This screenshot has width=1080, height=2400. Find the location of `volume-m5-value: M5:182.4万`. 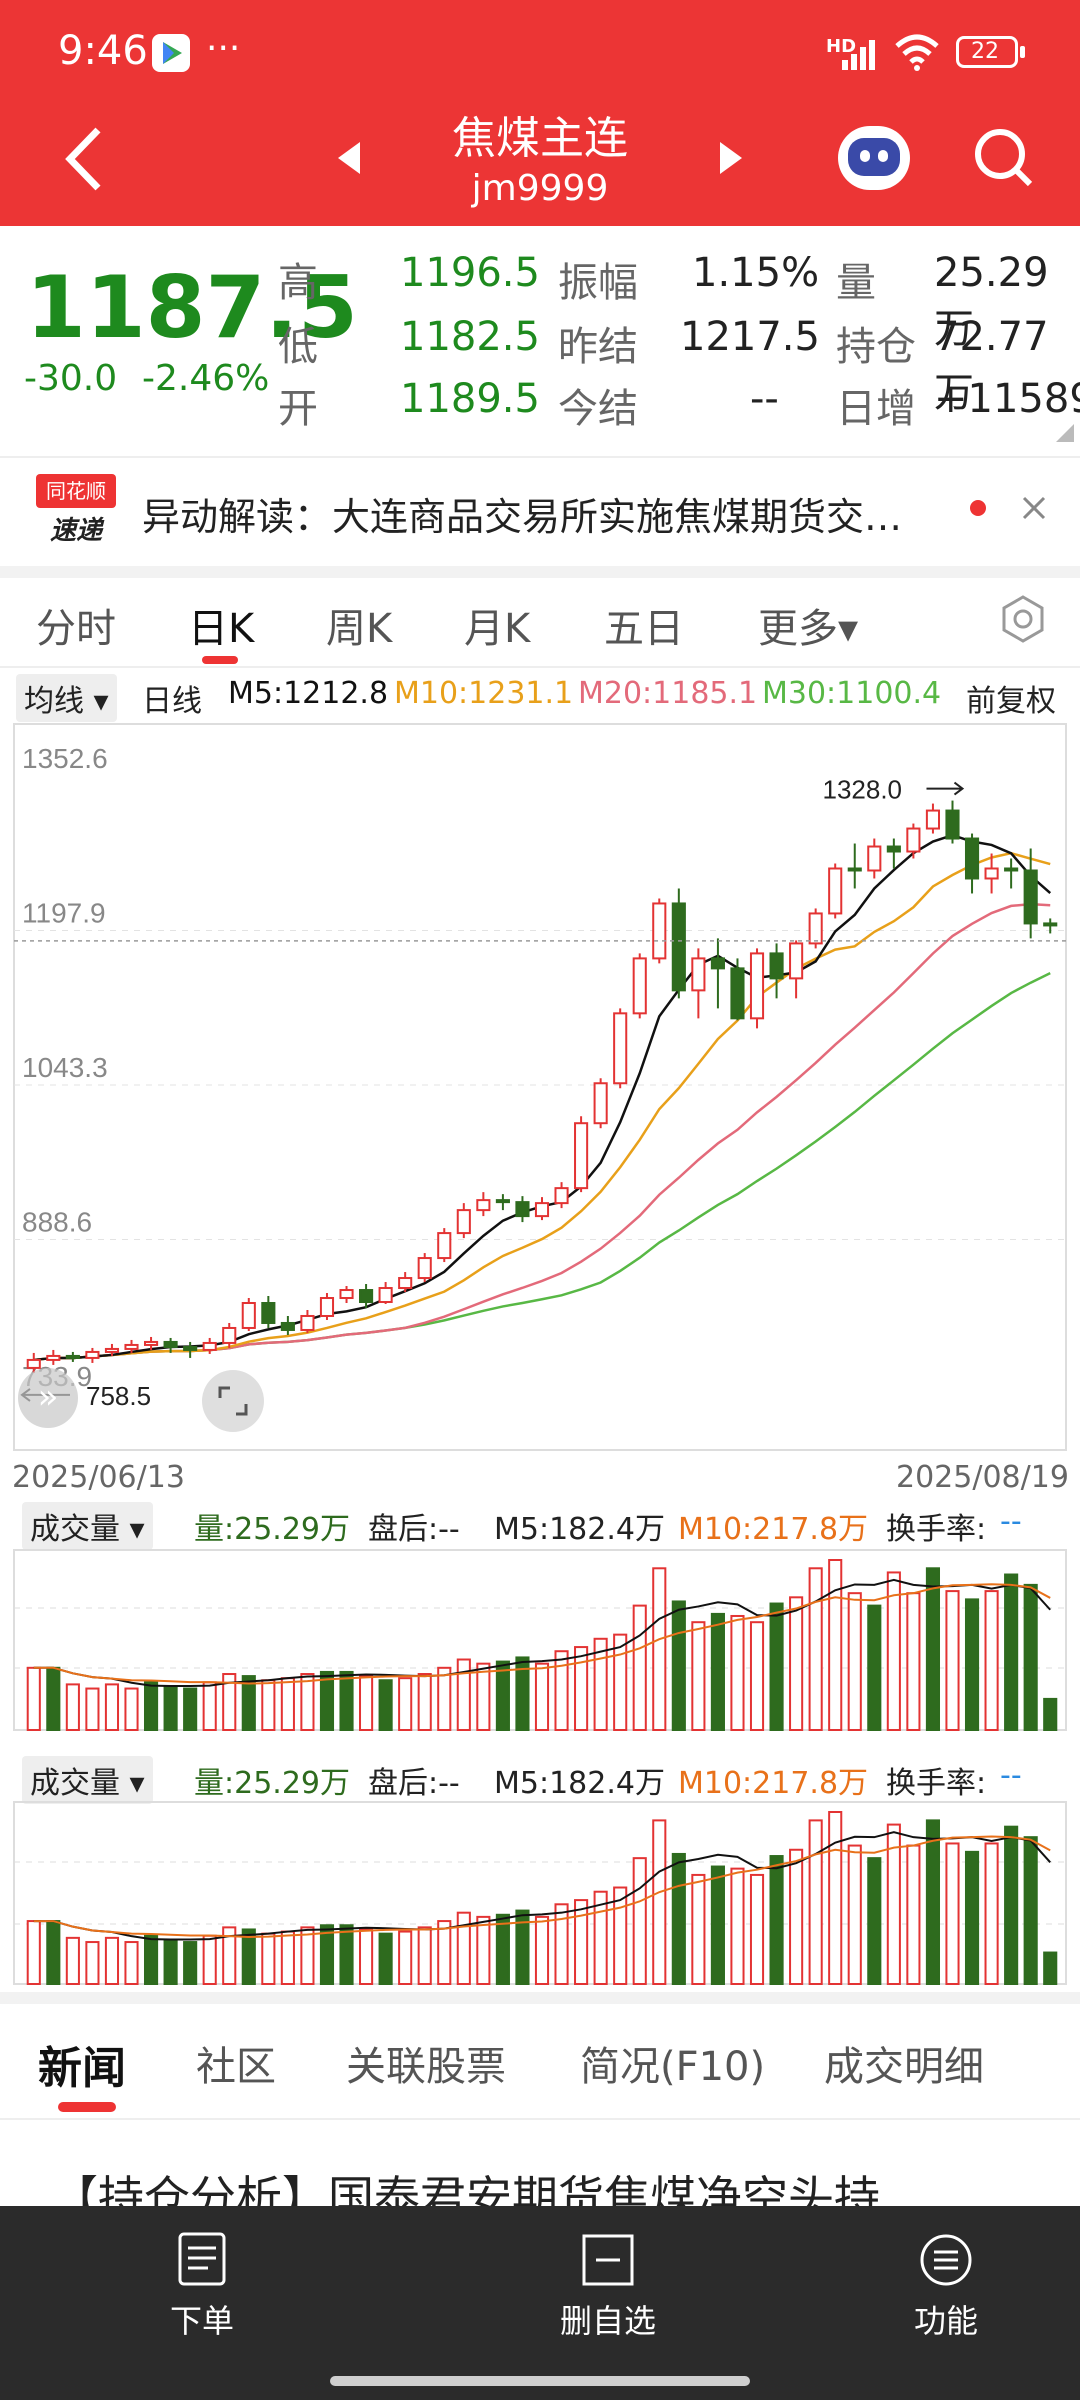

volume-m5-value: M5:182.4万 is located at coordinates (579, 1783).